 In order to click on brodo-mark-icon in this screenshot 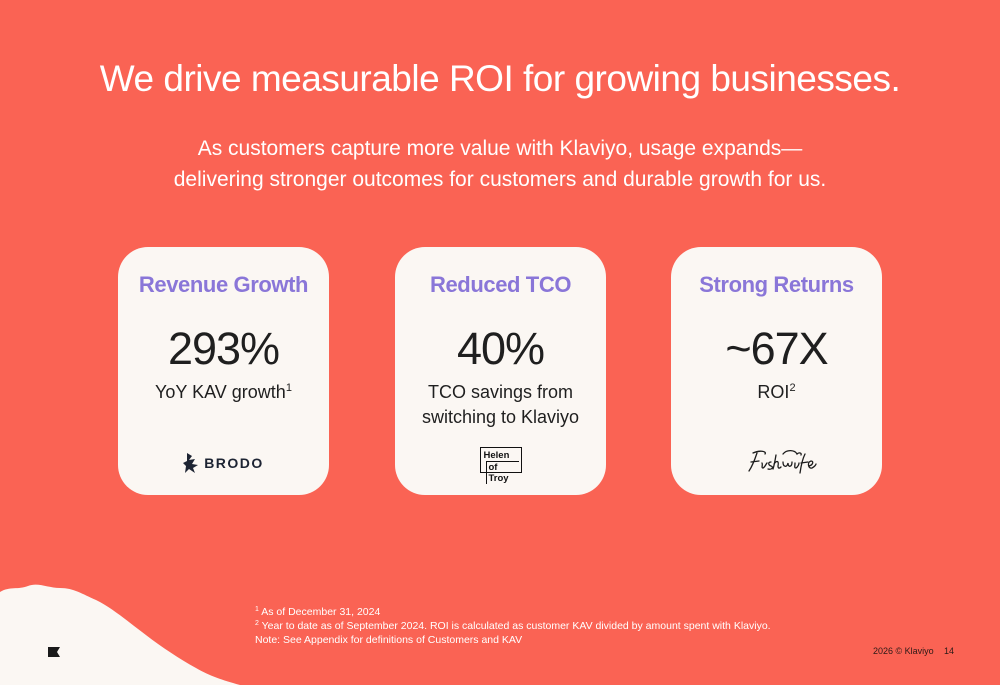, I will do `click(191, 463)`.